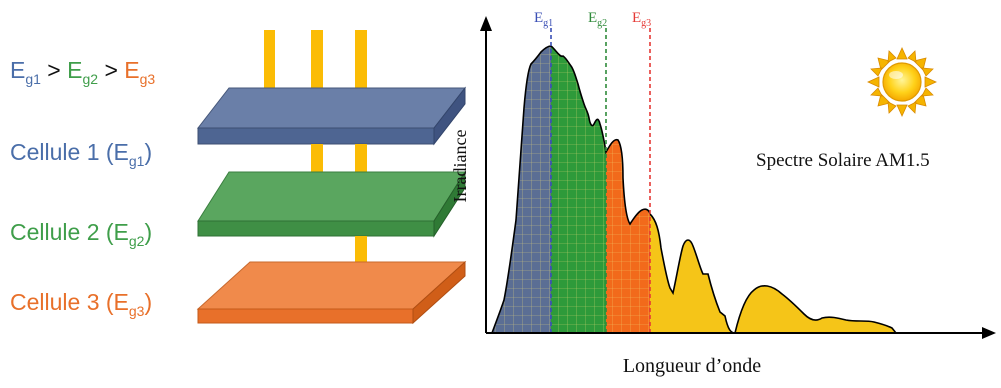 Image resolution: width=1001 pixels, height=388 pixels. Describe the element at coordinates (54, 70) in the screenshot. I see `gt-sign-1: >` at that location.